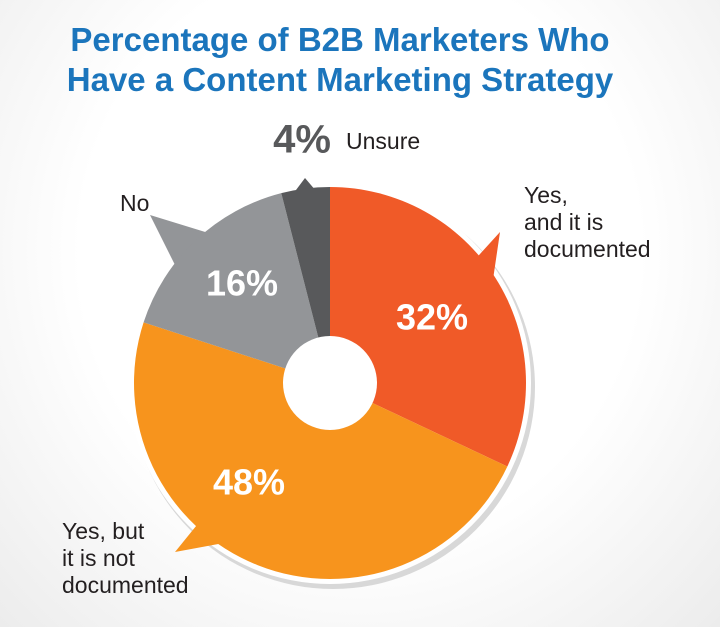 This screenshot has height=627, width=720. I want to click on category-label: No, so click(135, 203).